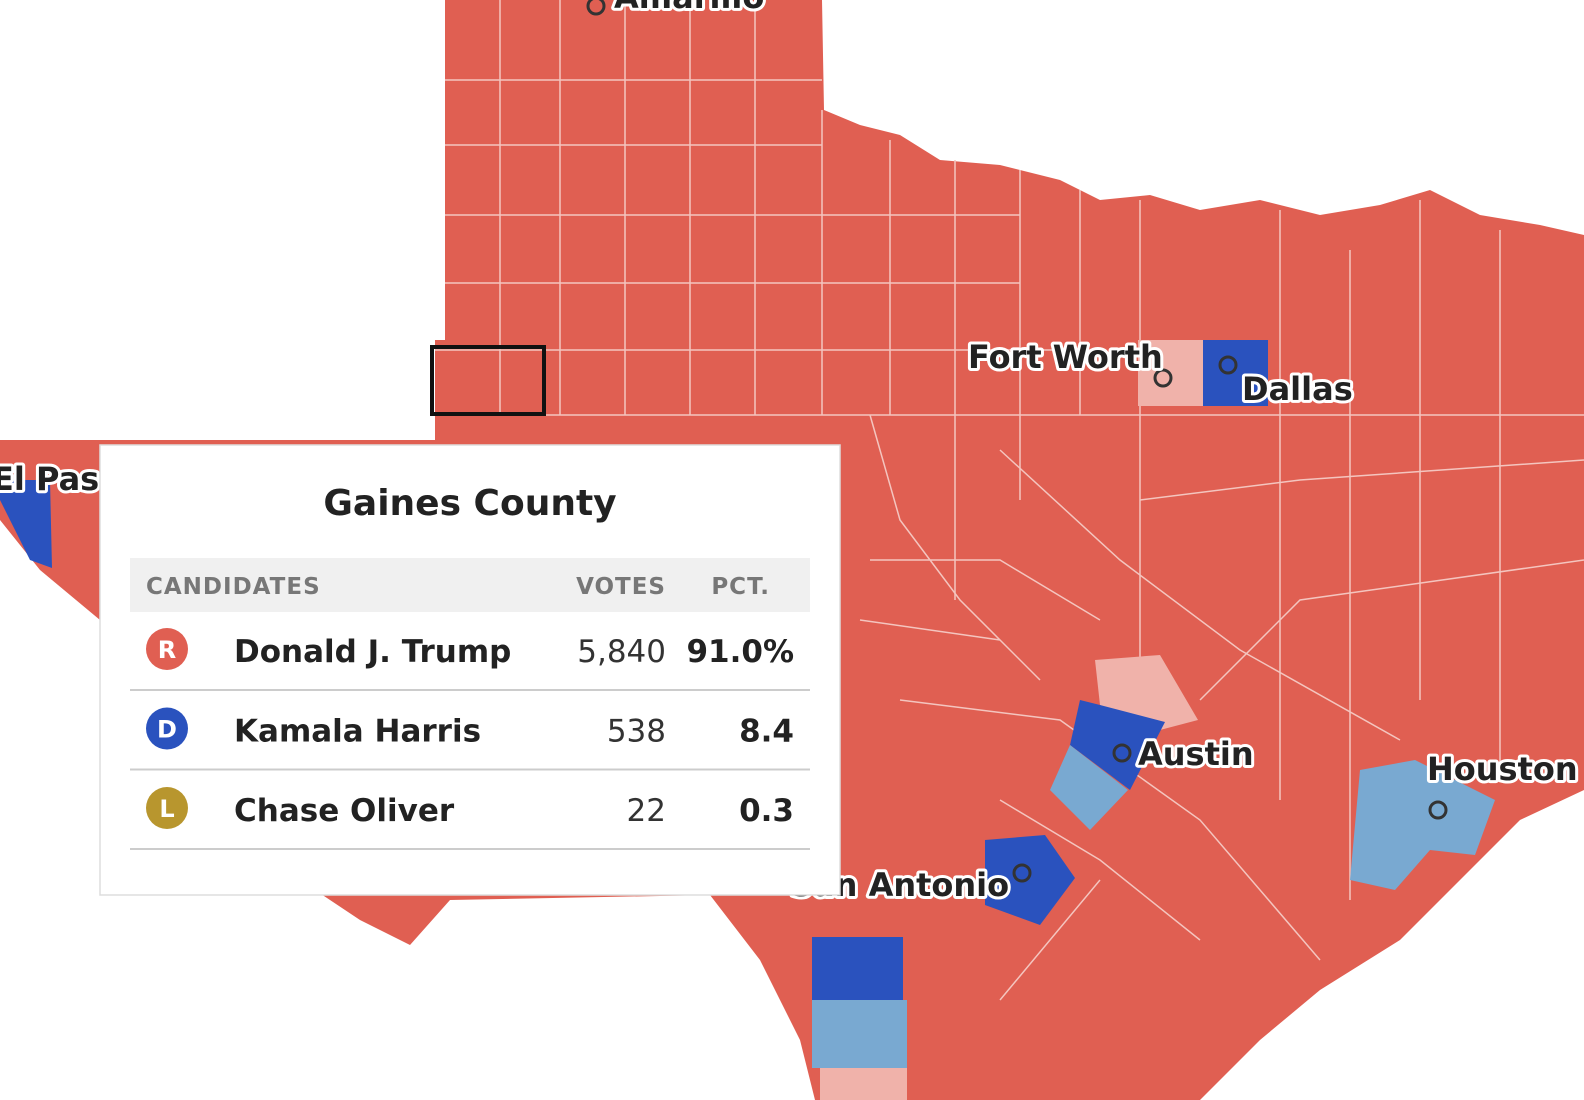  Describe the element at coordinates (766, 732) in the screenshot. I see `percent: 8.4` at that location.